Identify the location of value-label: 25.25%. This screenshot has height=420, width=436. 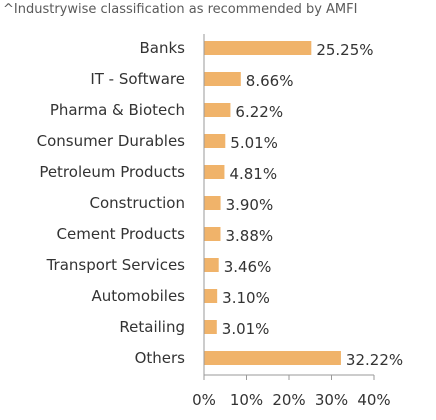
(344, 50).